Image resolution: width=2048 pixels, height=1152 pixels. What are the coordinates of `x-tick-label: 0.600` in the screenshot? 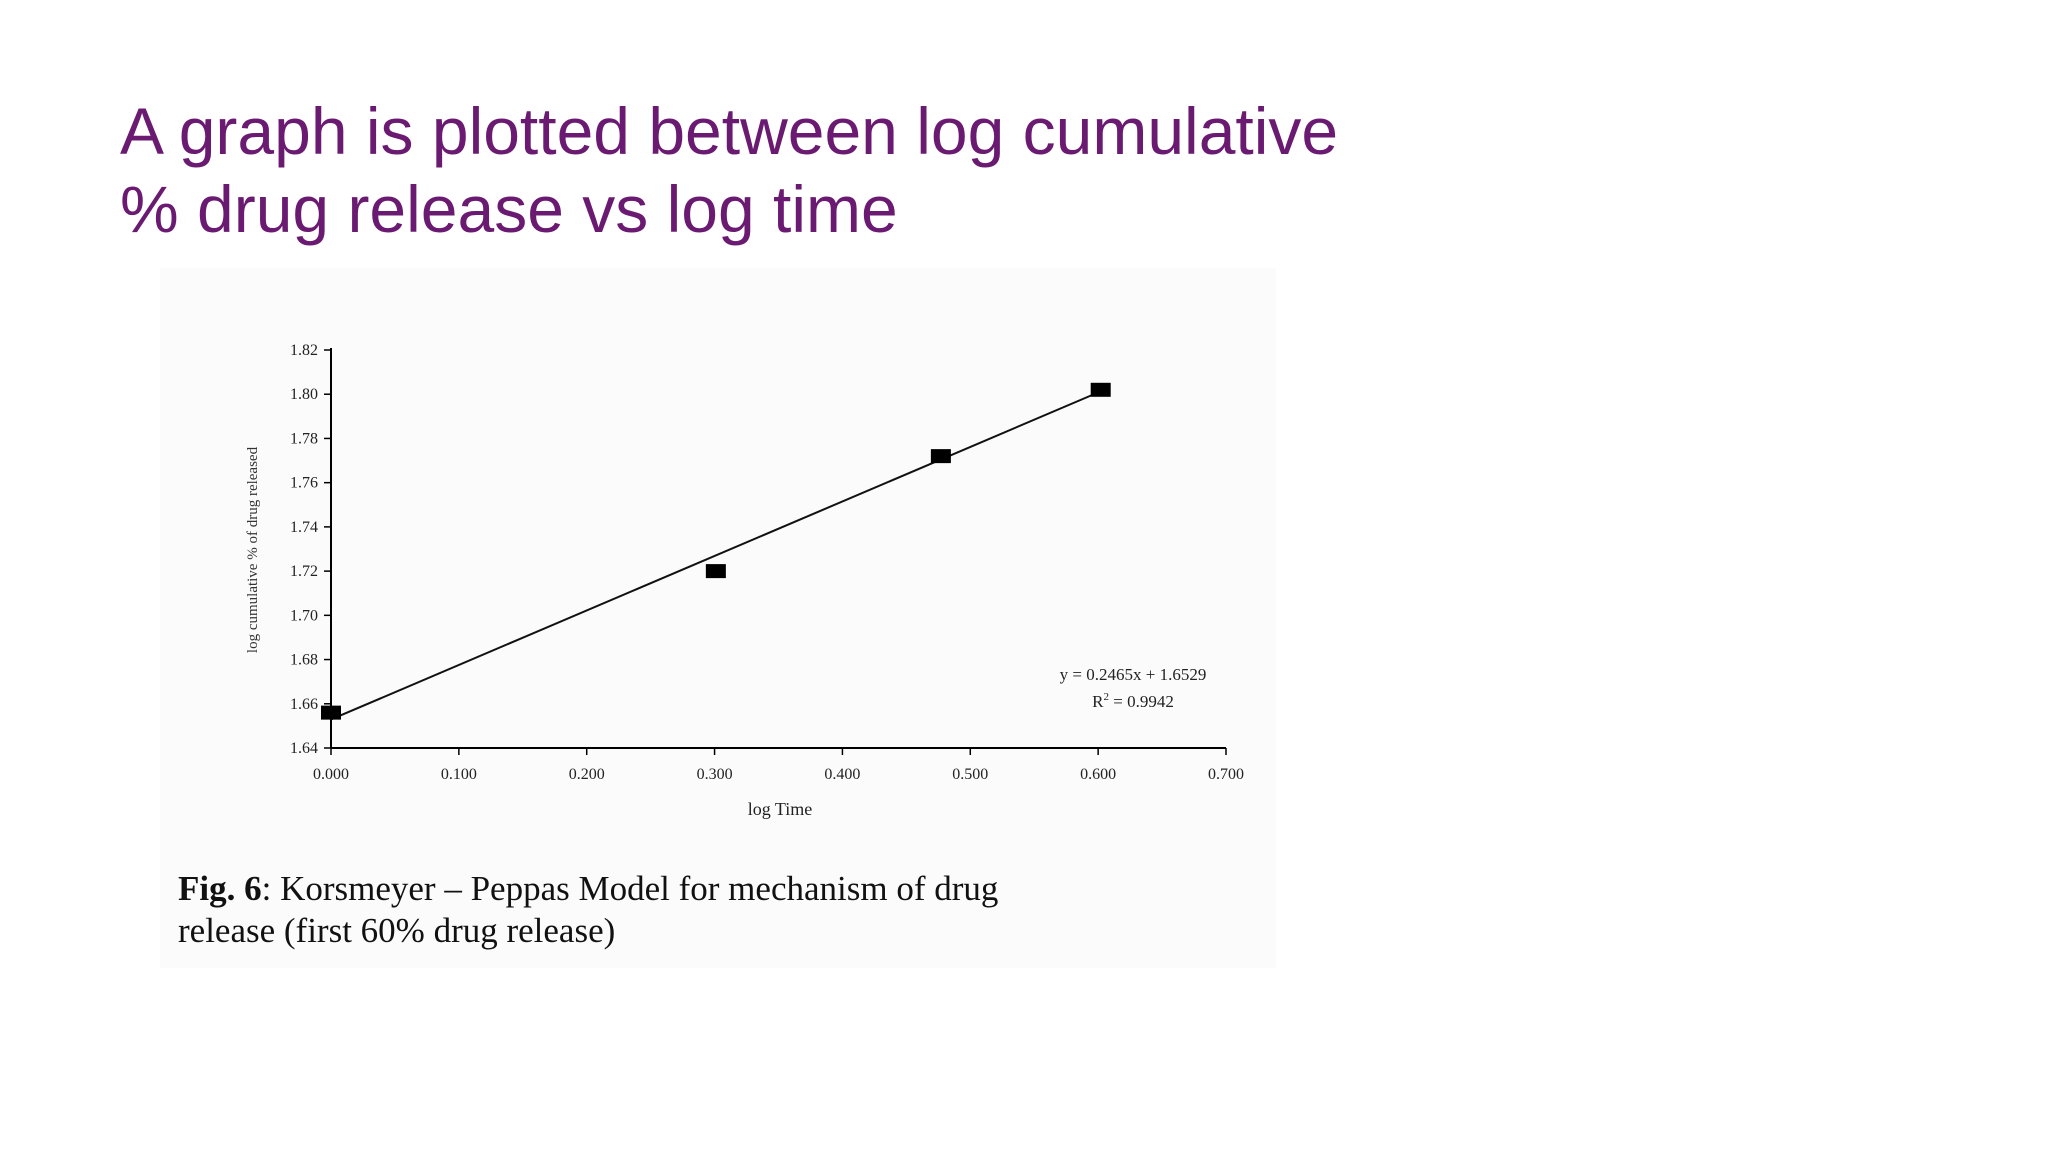 It's located at (1098, 774).